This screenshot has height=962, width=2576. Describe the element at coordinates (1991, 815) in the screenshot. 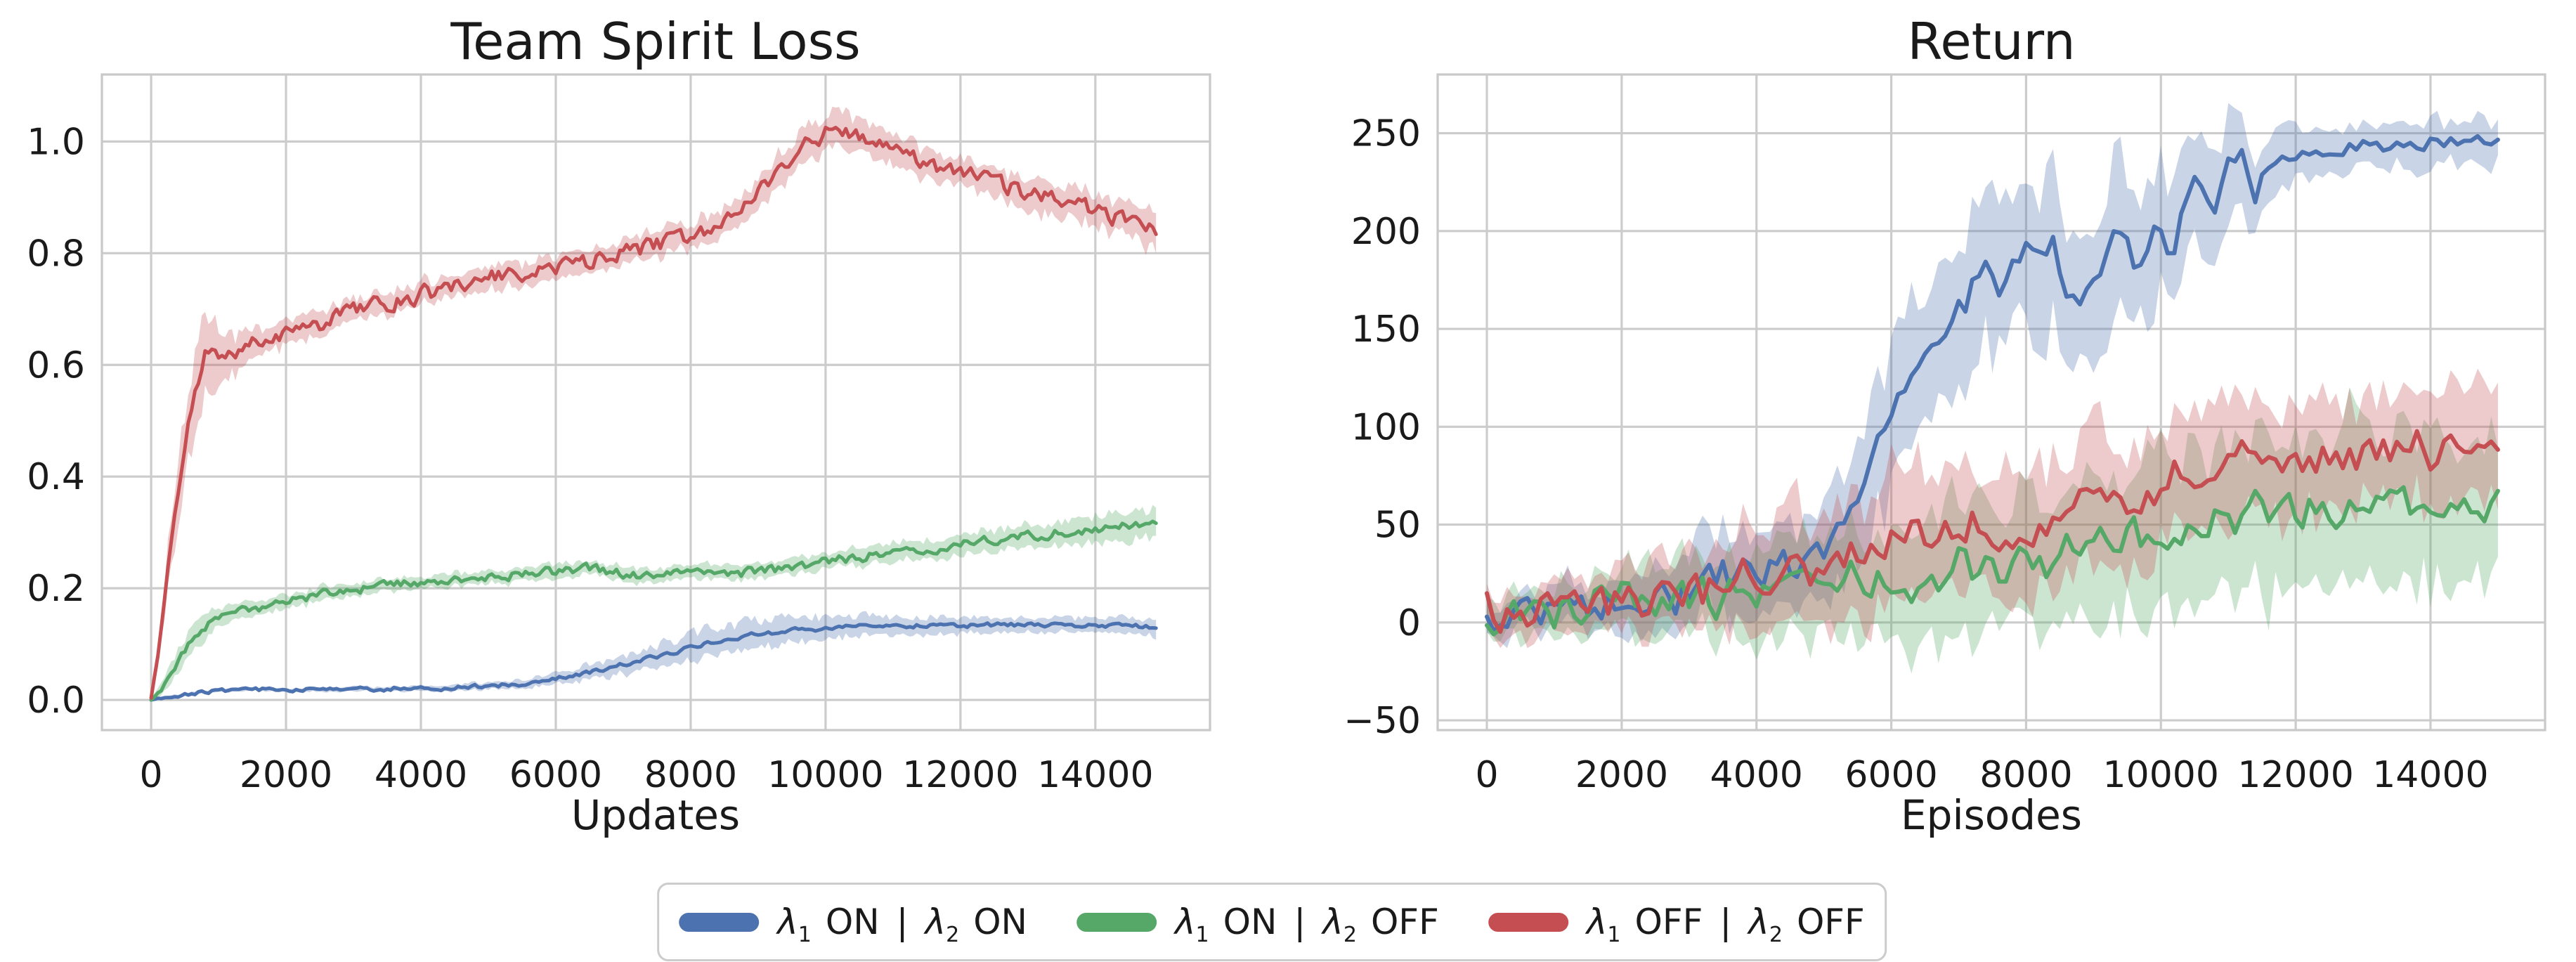

I see `x-axis-label-right: Episodes` at that location.